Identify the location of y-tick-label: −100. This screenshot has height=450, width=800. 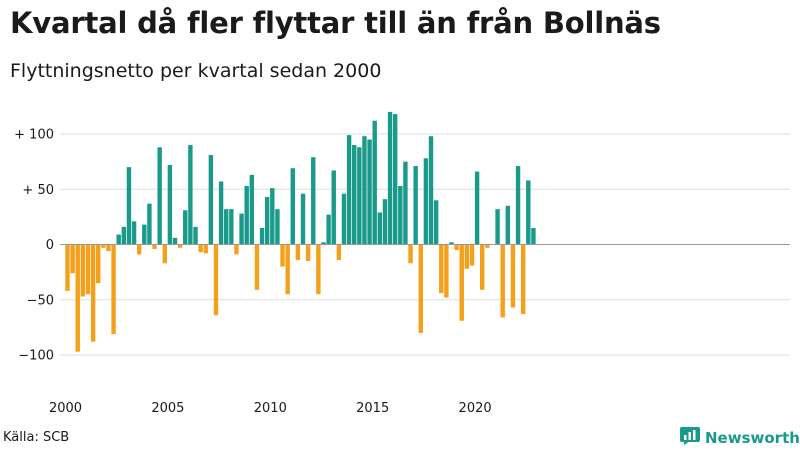
(36, 356).